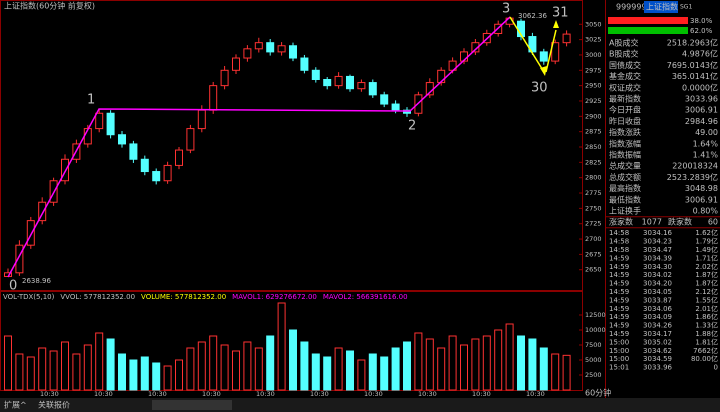 The width and height of the screenshot is (720, 412). What do you see at coordinates (192, 405) in the screenshot?
I see `toolbar-icons` at bounding box center [192, 405].